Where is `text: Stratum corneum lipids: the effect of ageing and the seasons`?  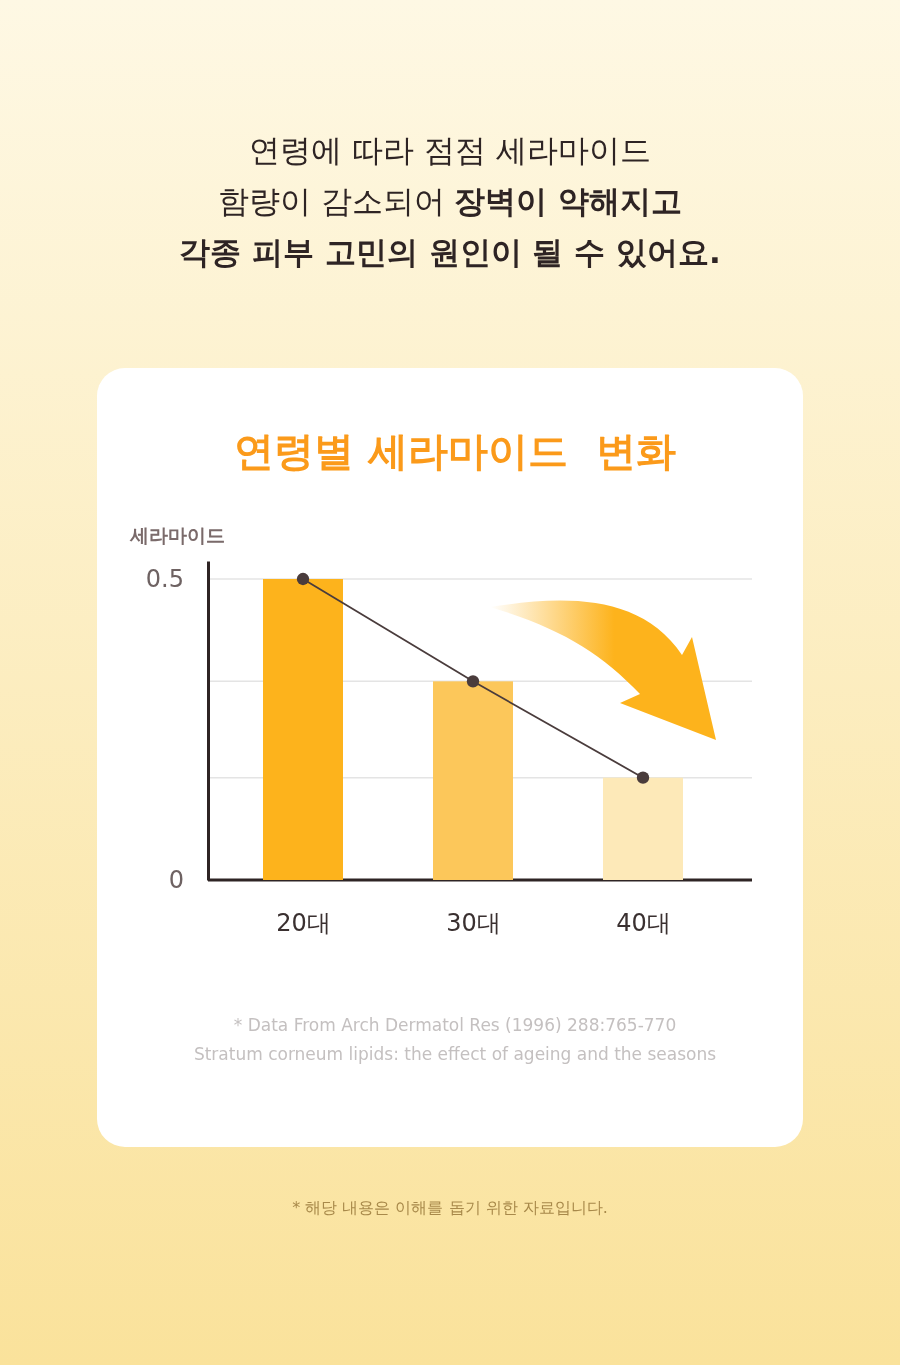 text: Stratum corneum lipids: the effect of ageing and the seasons is located at coordinates (455, 1054).